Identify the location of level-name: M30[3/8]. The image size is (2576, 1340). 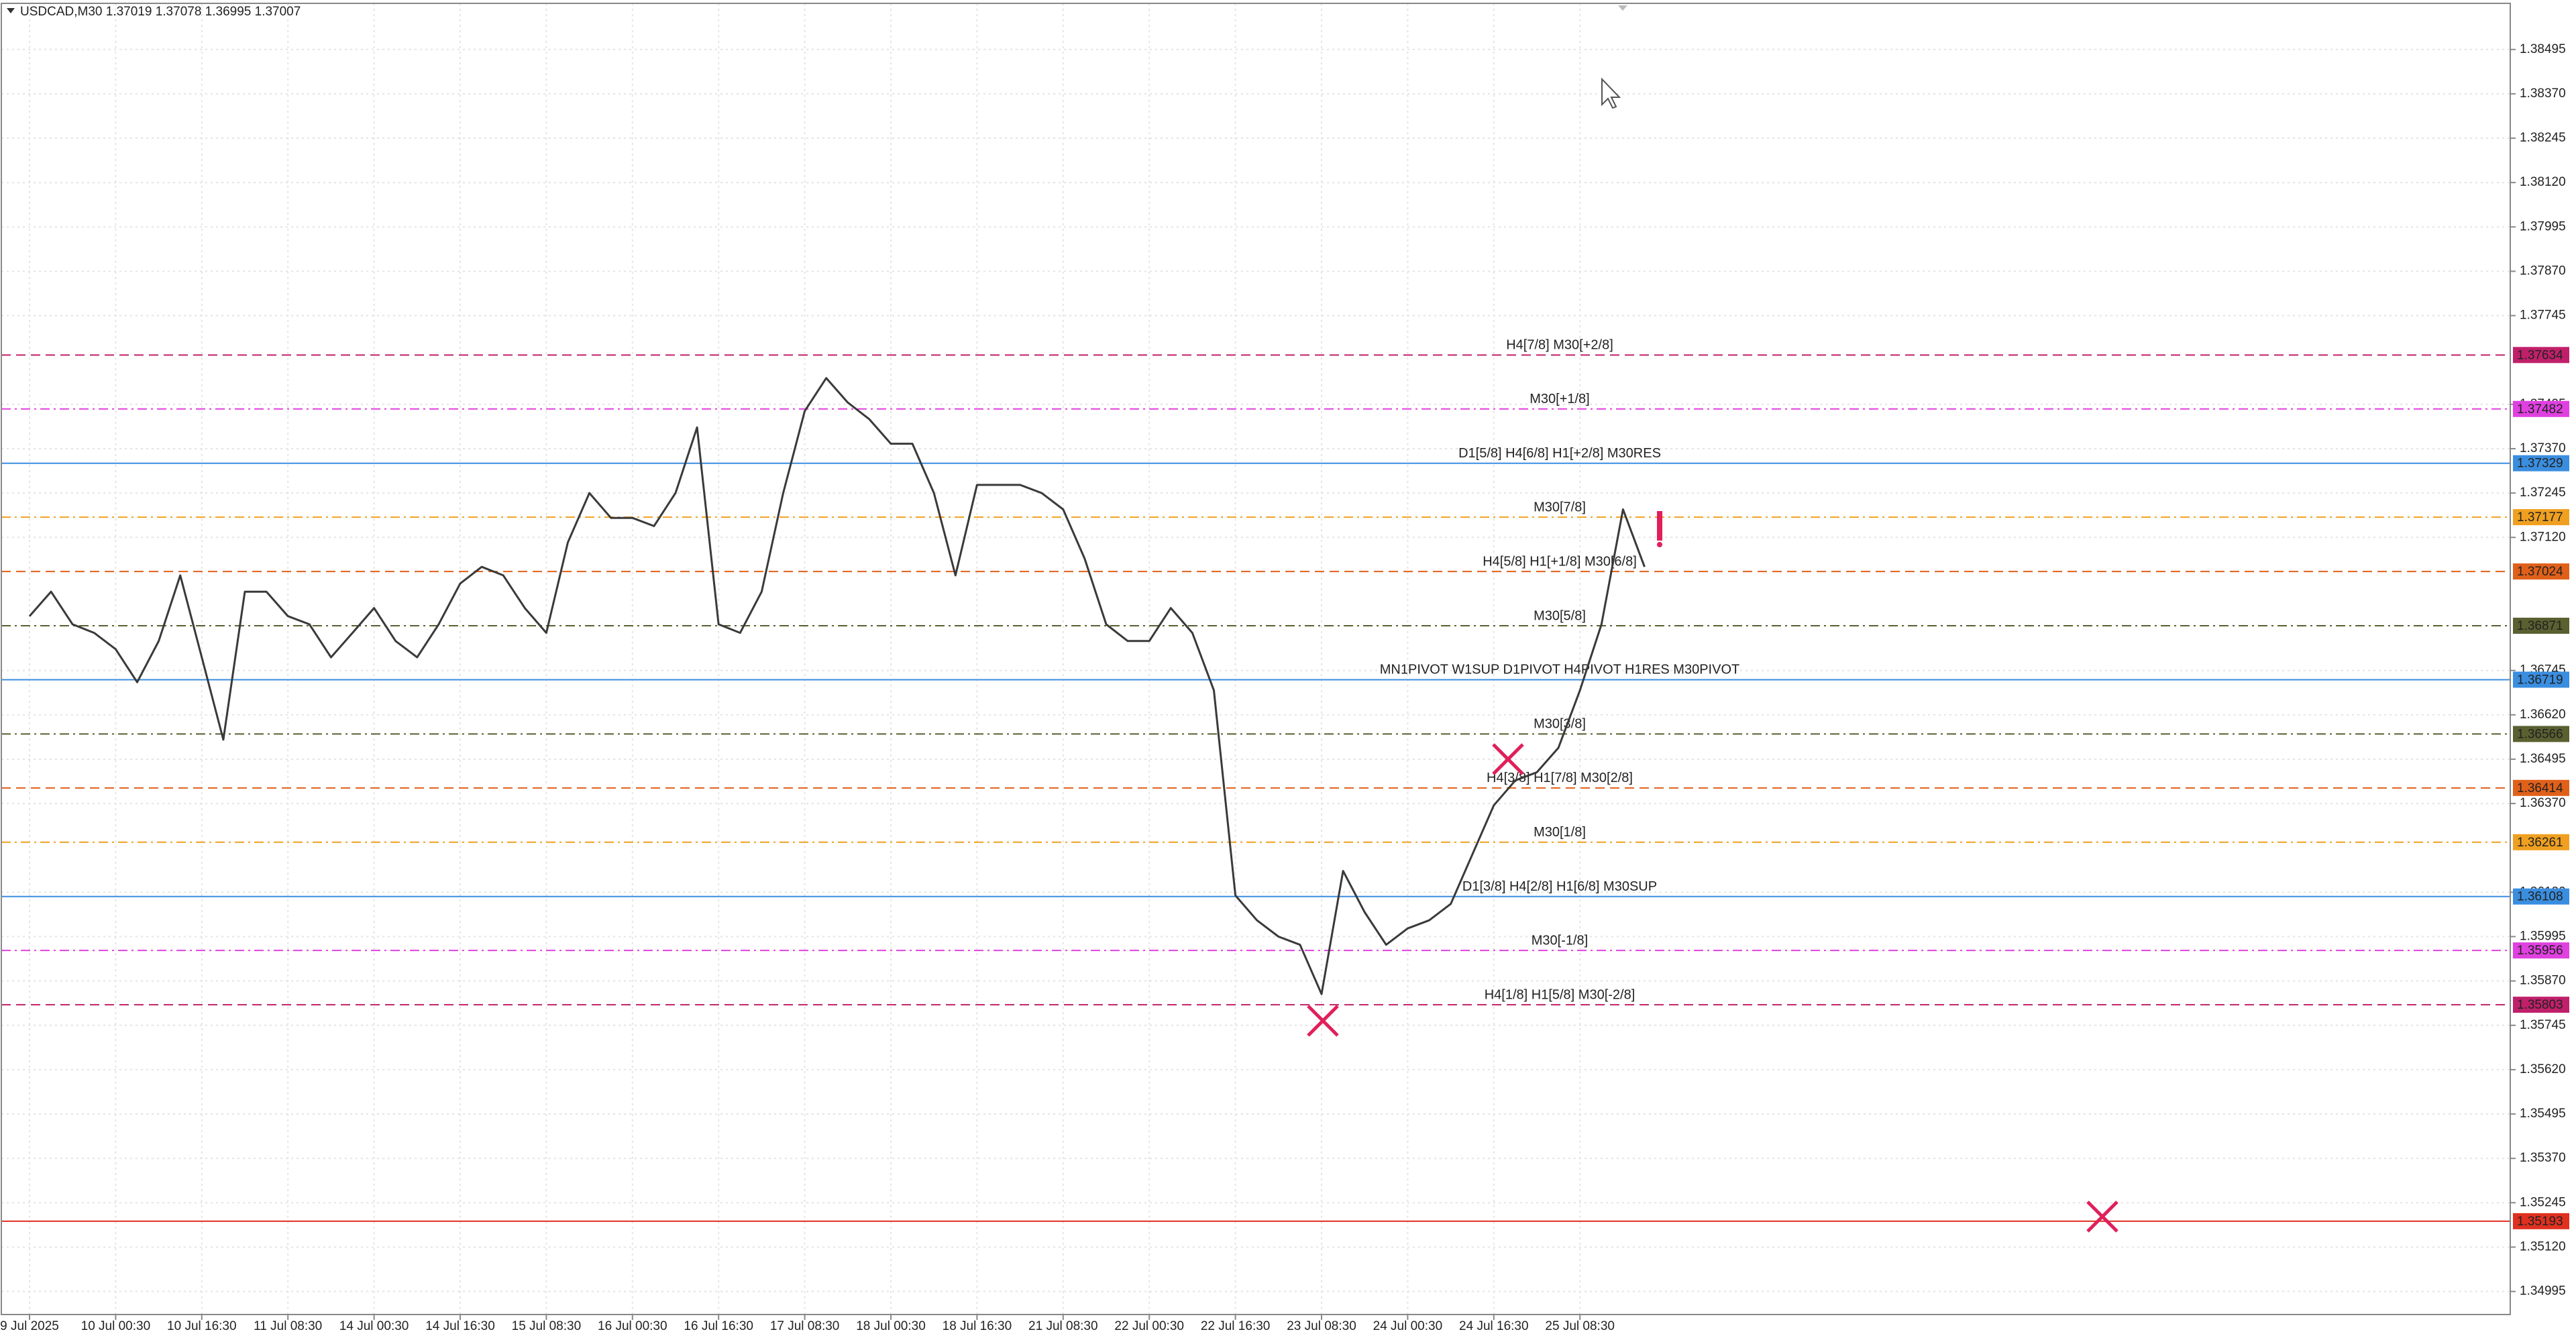
(1560, 724).